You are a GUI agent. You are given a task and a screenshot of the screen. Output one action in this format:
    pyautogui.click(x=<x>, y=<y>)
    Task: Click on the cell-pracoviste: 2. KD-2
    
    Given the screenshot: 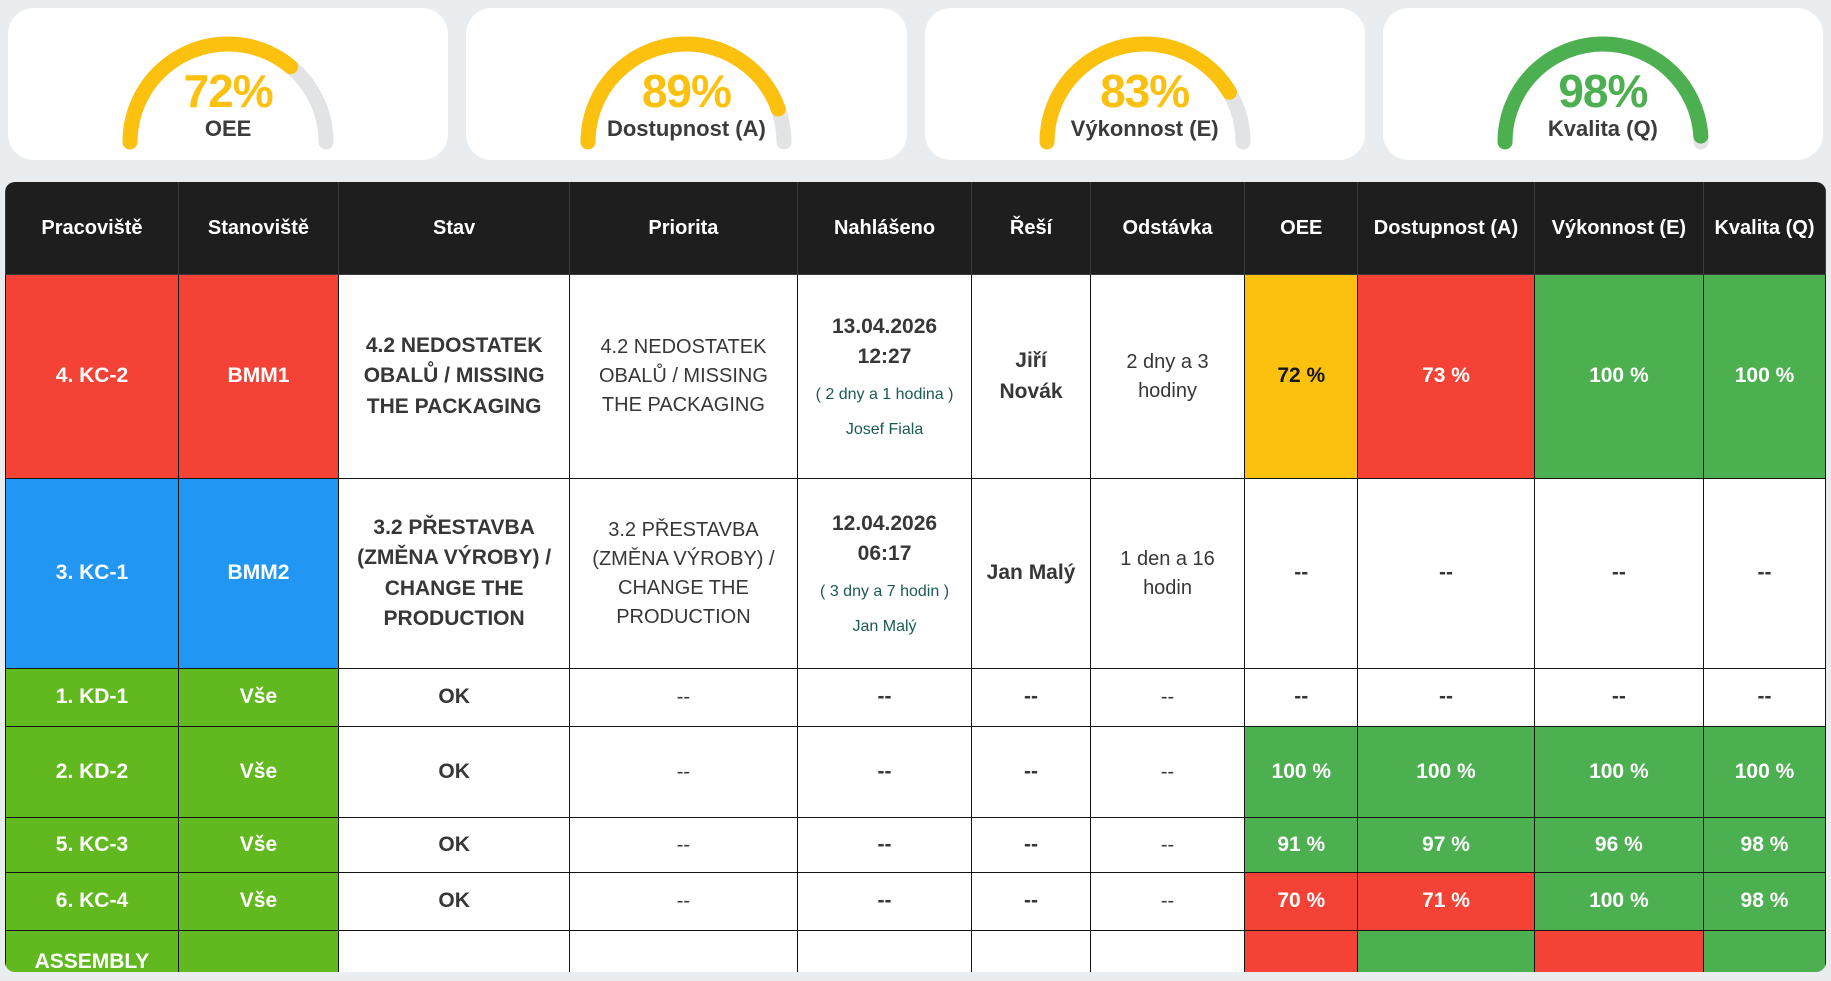 What is the action you would take?
    pyautogui.click(x=92, y=772)
    